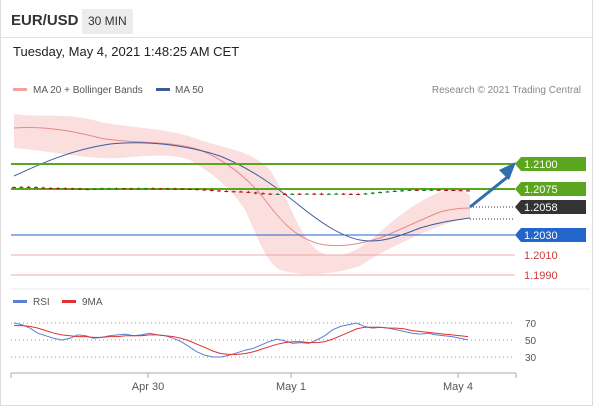 Image resolution: width=593 pixels, height=406 pixels. What do you see at coordinates (41, 302) in the screenshot?
I see `rsi-legend-label: RSI` at bounding box center [41, 302].